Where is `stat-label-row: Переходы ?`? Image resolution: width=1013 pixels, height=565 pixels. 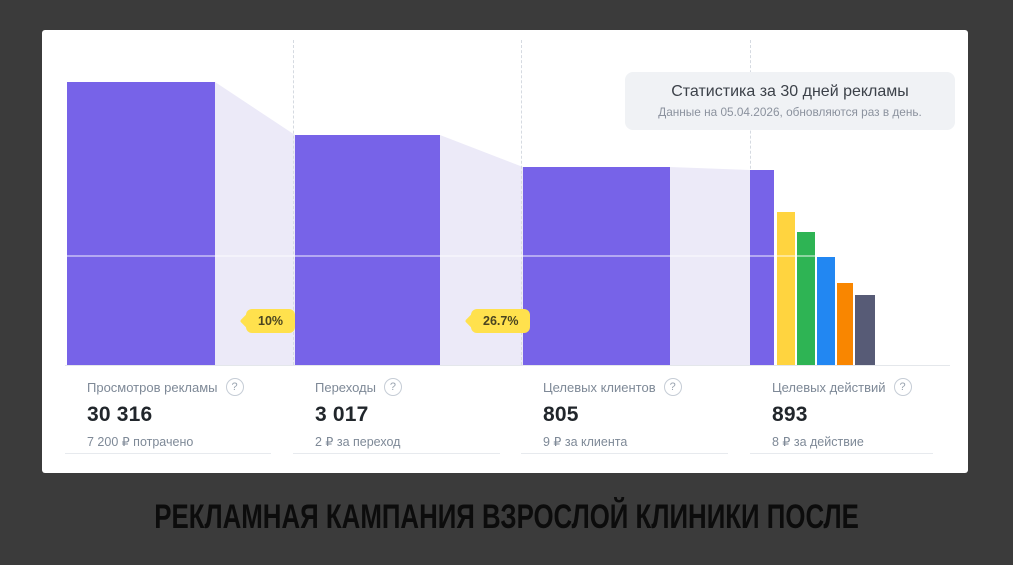 stat-label-row: Переходы ? is located at coordinates (407, 387).